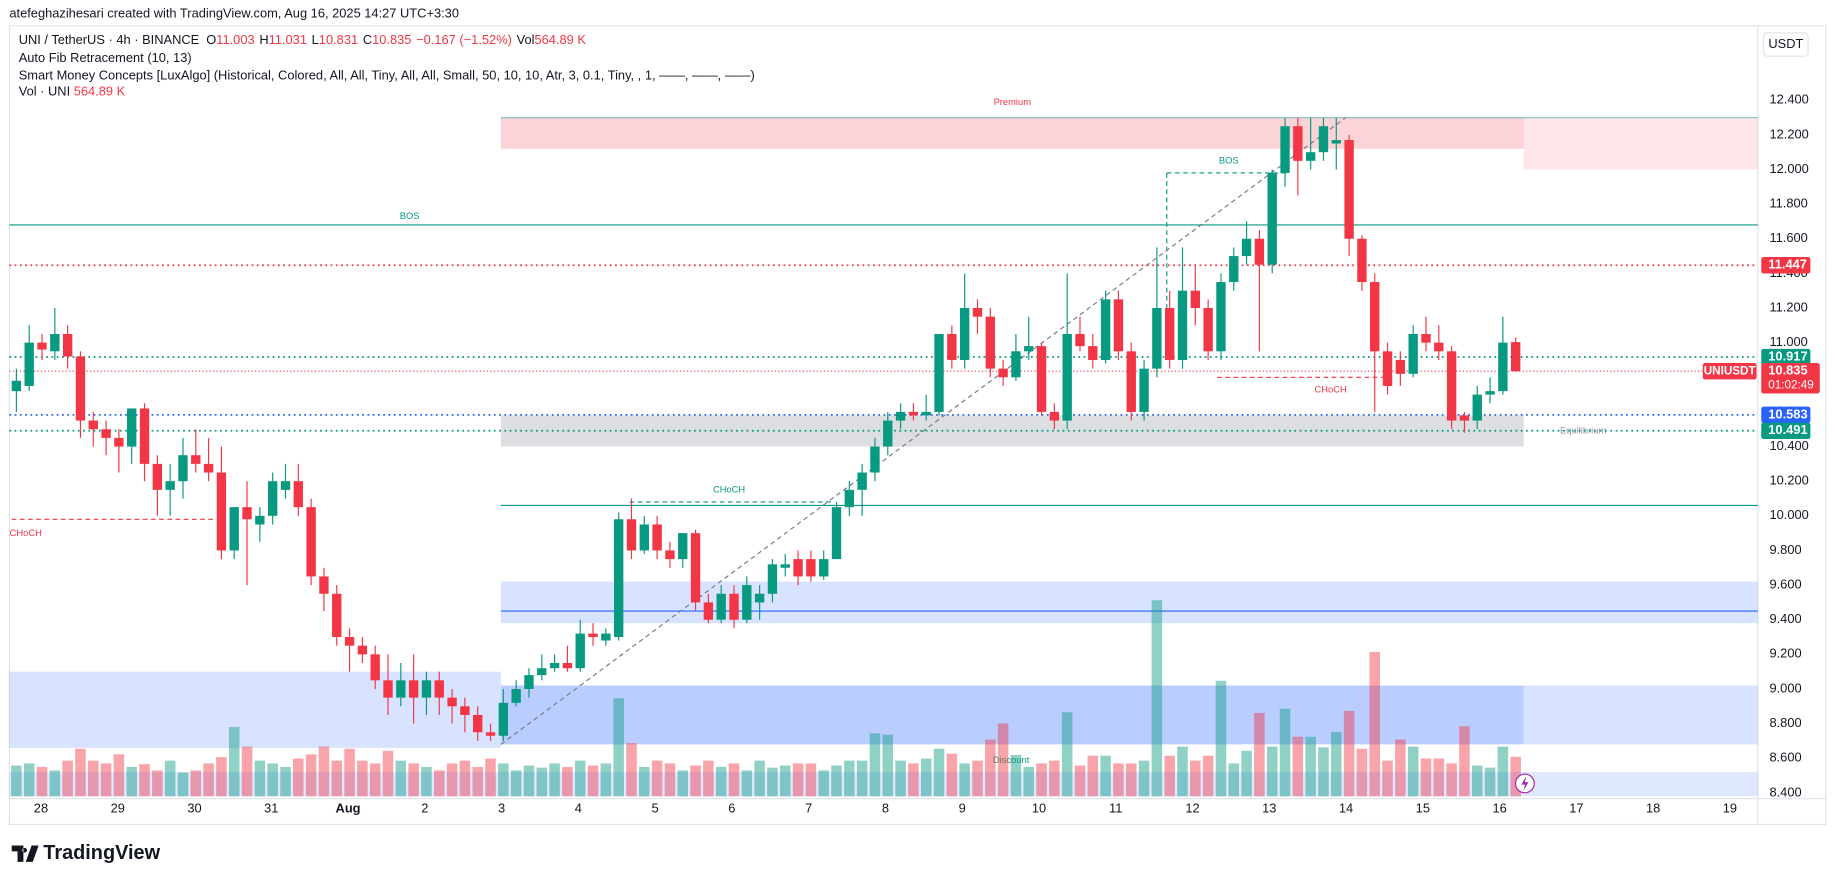 This screenshot has width=1835, height=883. I want to click on y-tick-label: 10.000, so click(1788, 514).